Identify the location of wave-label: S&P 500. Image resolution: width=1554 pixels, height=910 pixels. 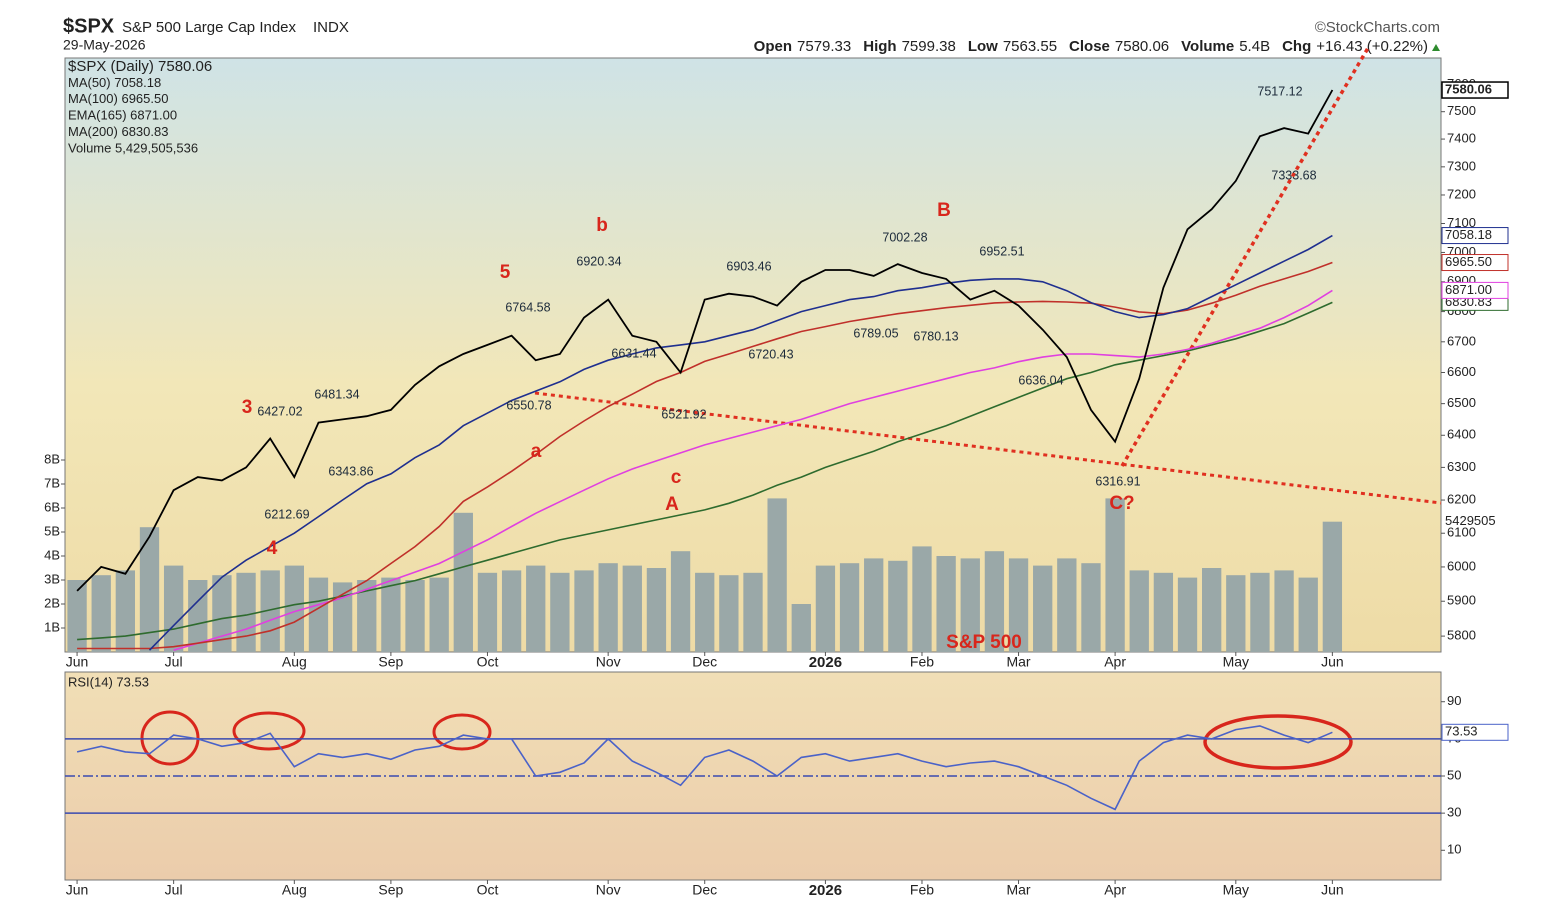
(984, 642).